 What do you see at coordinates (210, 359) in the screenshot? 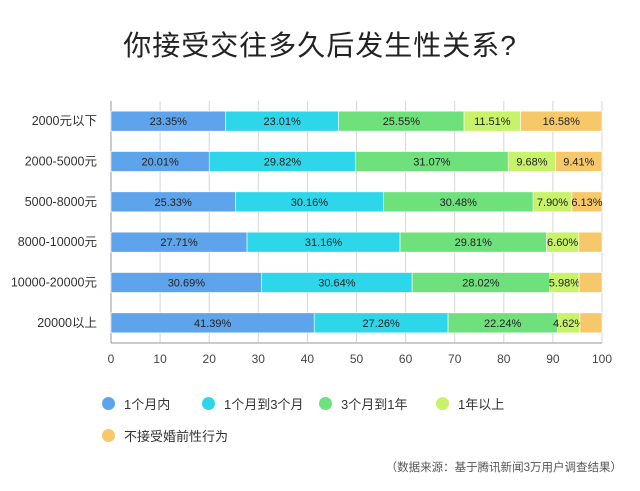
I see `x-tick-label: 20` at bounding box center [210, 359].